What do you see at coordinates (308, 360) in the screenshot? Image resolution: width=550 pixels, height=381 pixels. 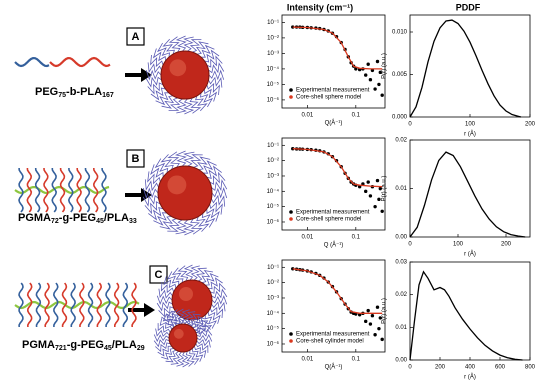 I see `x-tick-label: 0.01` at bounding box center [308, 360].